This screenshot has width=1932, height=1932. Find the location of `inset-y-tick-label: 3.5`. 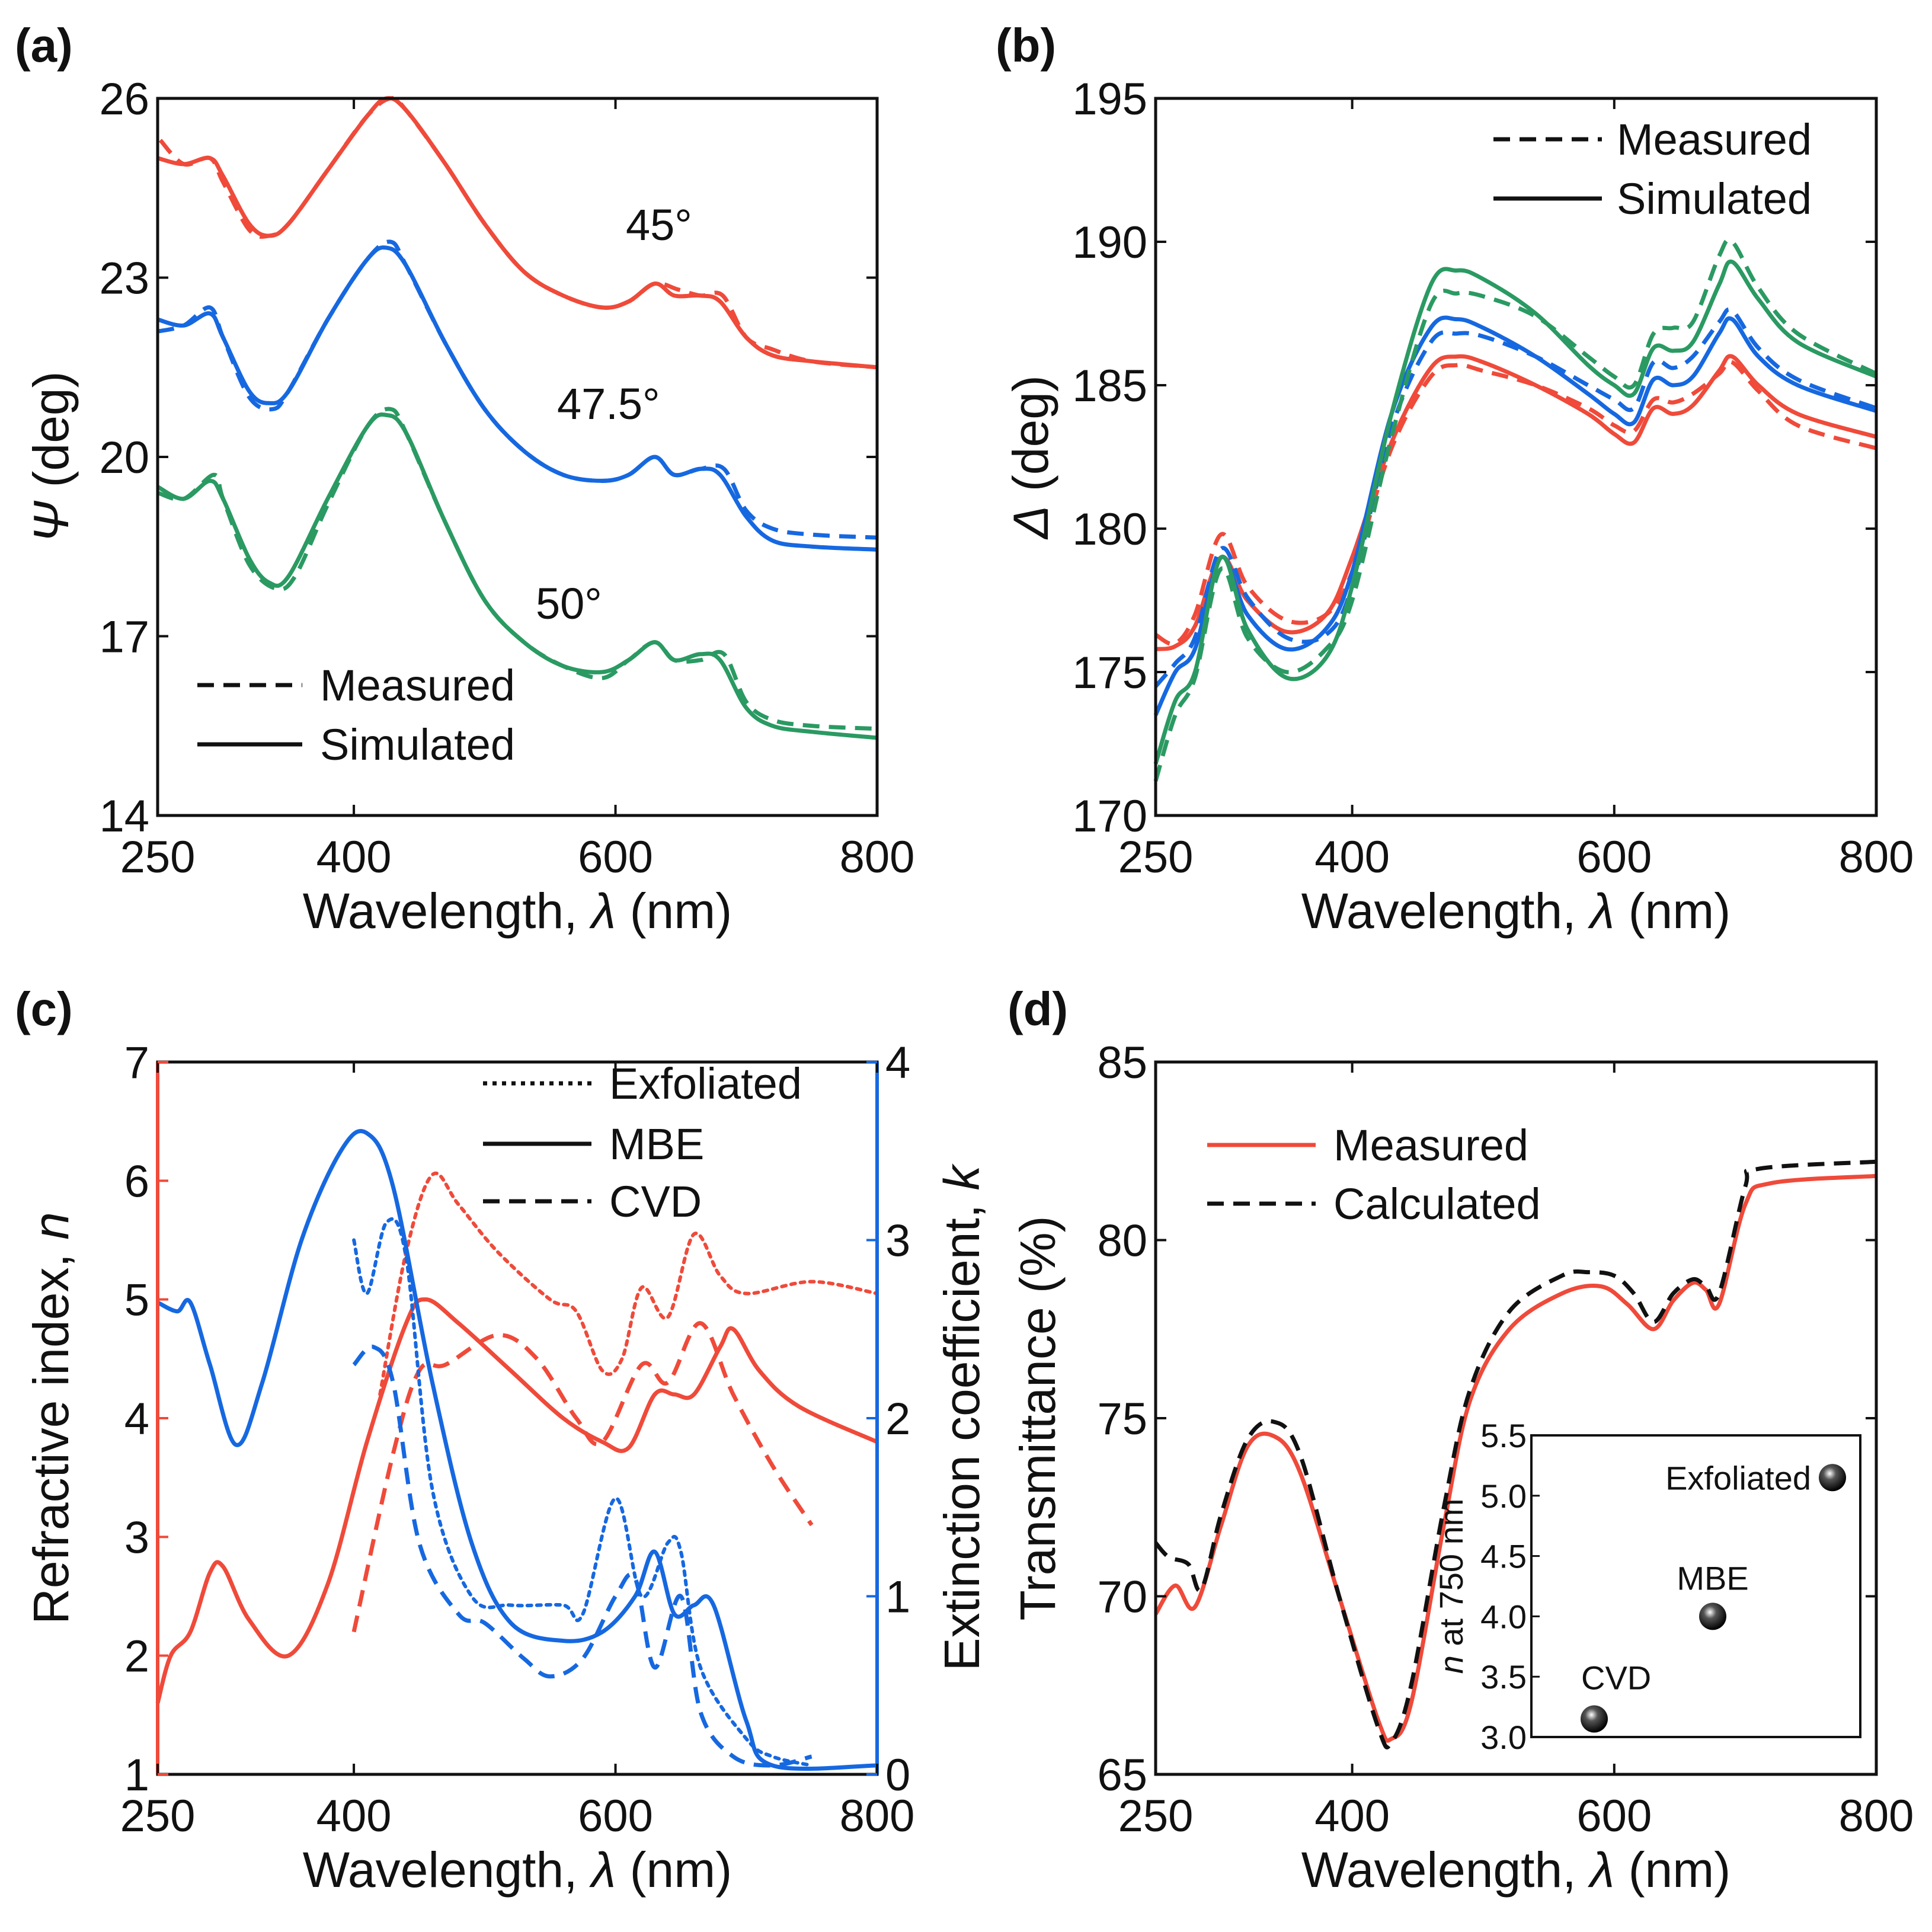

inset-y-tick-label: 3.5 is located at coordinates (1503, 1677).